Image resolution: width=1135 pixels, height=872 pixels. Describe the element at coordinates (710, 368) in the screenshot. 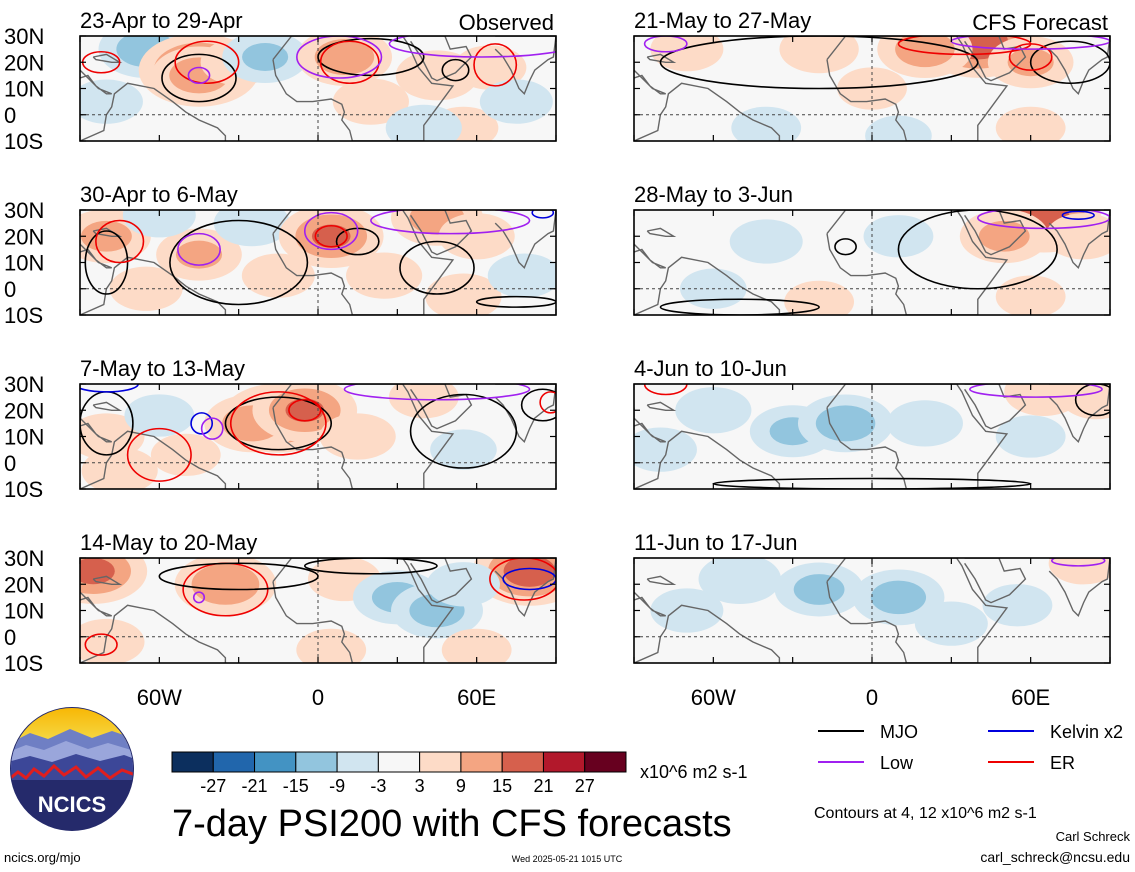

I see `panel-period-label: 4-Jun to 10-Jun` at that location.